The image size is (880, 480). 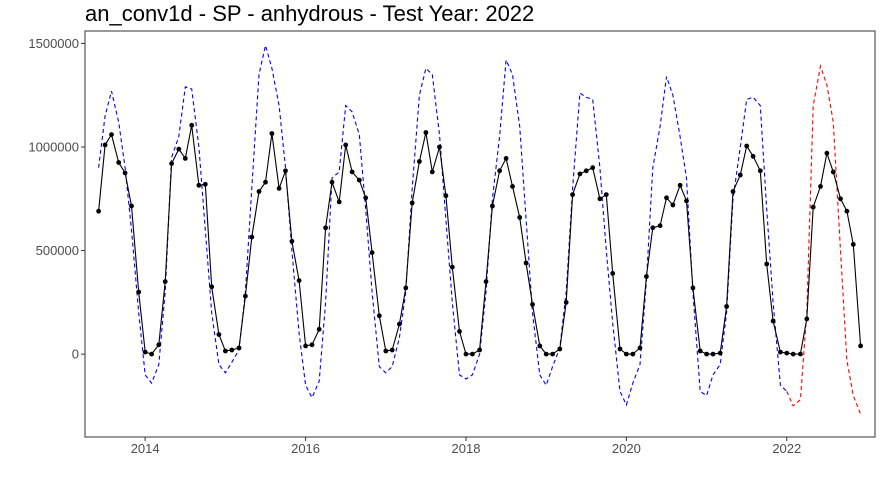 I want to click on x-tick-label: 2022, so click(x=786, y=448).